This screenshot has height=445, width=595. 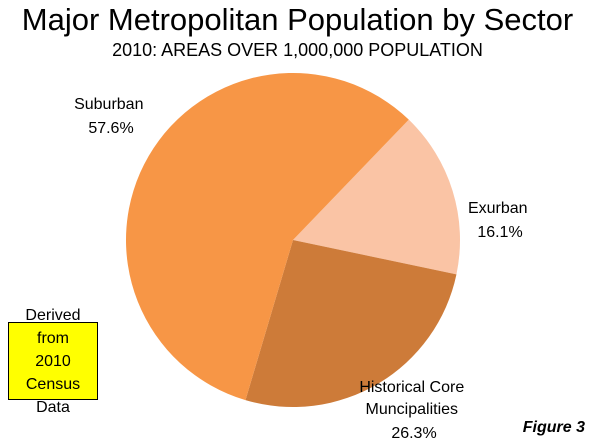 I want to click on slice-label-exurban-name: Exurban, so click(x=498, y=208).